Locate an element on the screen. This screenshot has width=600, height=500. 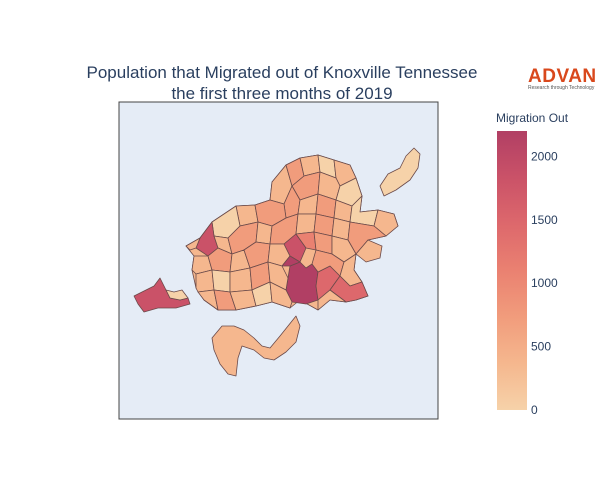
region-s5 is located at coordinates (278, 276).